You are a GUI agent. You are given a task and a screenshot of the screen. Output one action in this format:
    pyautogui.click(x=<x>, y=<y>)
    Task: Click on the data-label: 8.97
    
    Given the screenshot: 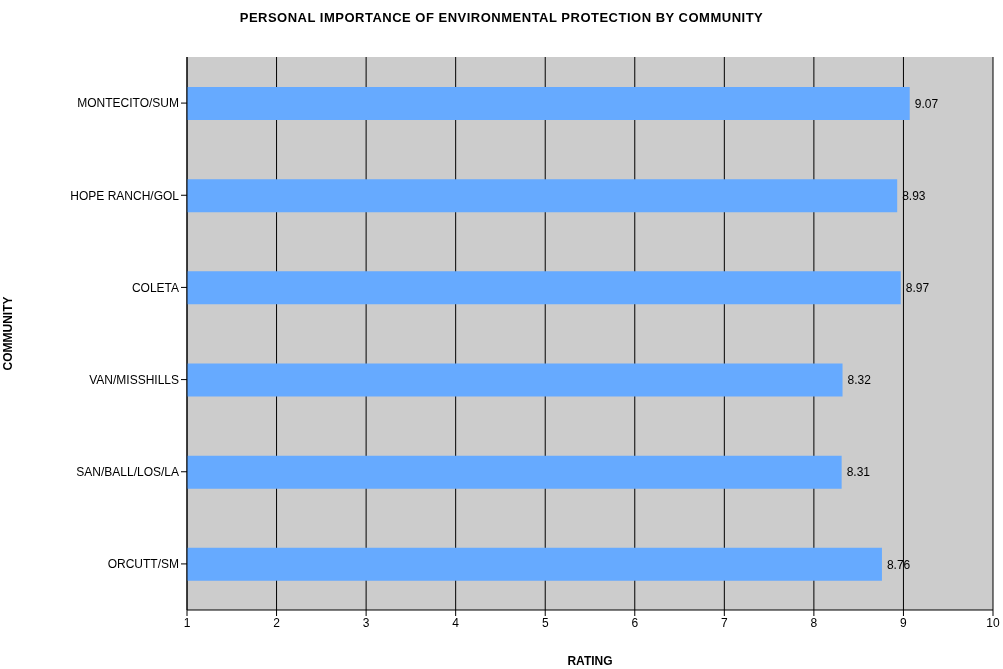 What is the action you would take?
    pyautogui.click(x=917, y=288)
    